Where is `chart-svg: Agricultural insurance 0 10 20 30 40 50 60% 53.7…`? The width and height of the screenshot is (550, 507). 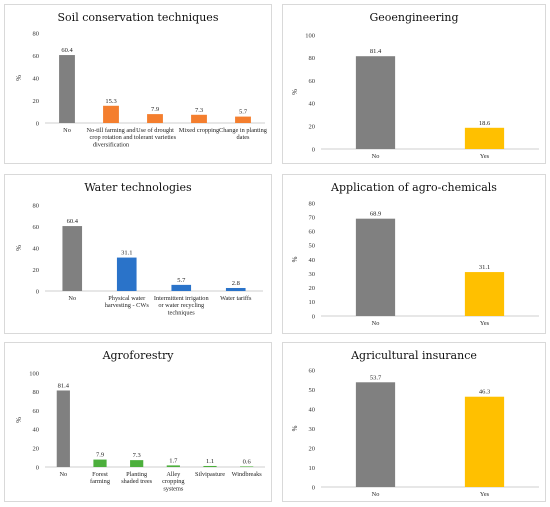 chart-svg: Agricultural insurance 0 10 20 30 40 50 60% 53.7… is located at coordinates (415, 423).